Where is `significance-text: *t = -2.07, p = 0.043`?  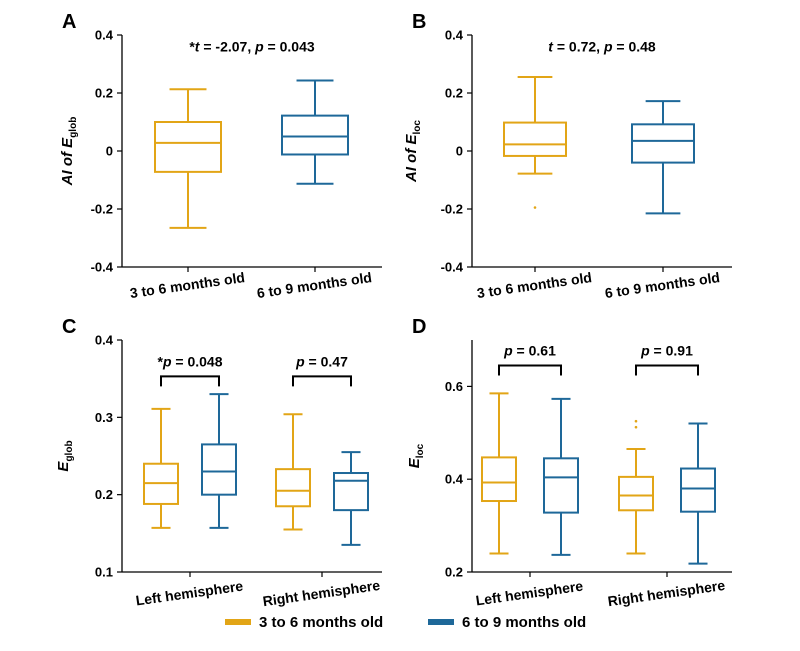
significance-text: *t = -2.07, p = 0.043 is located at coordinates (252, 47).